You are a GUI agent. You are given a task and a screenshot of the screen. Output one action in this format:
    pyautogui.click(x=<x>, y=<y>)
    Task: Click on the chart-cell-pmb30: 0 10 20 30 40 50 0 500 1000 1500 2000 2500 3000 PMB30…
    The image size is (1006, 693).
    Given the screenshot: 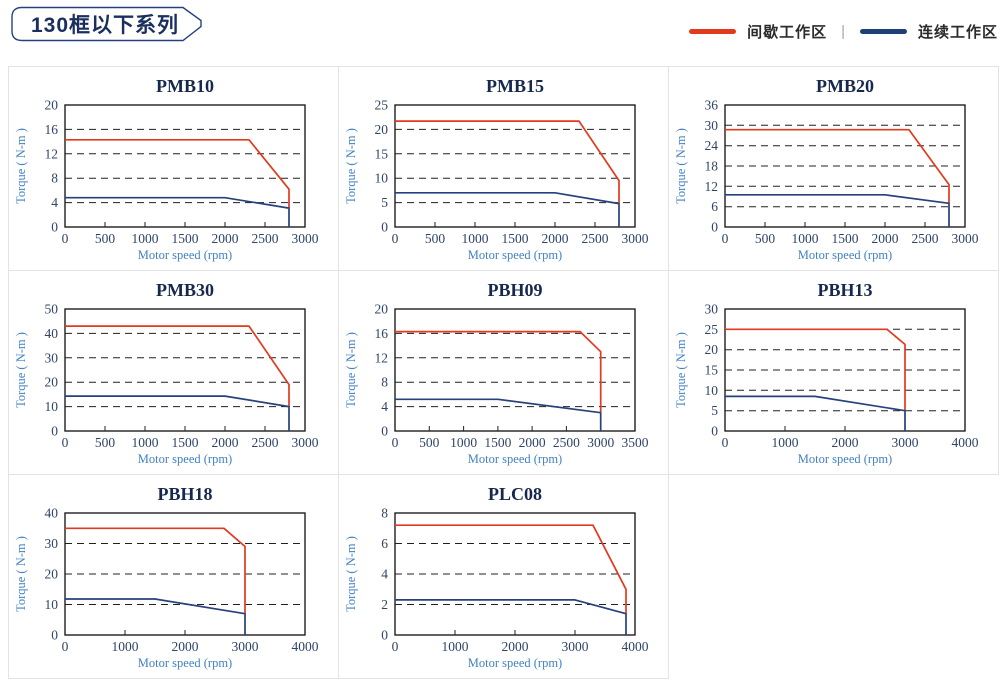 What is the action you would take?
    pyautogui.click(x=174, y=373)
    